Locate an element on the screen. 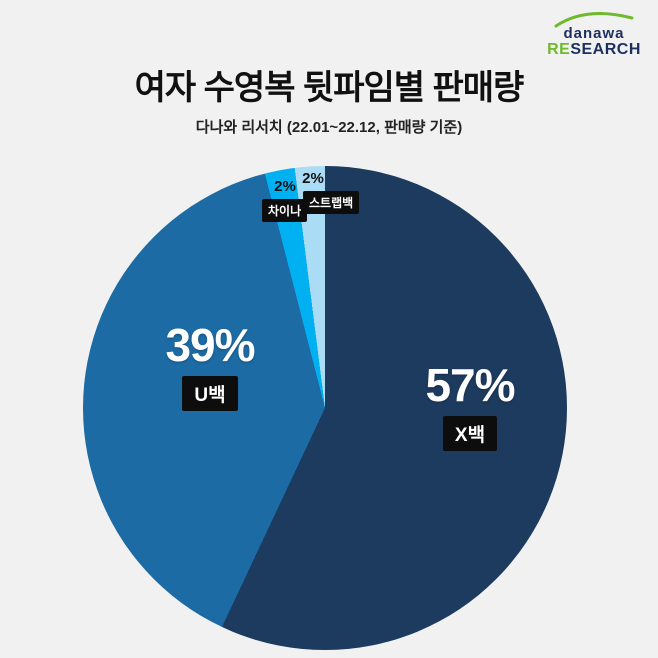 The height and width of the screenshot is (658, 658). logo-research-rest: SEARCH is located at coordinates (605, 49).